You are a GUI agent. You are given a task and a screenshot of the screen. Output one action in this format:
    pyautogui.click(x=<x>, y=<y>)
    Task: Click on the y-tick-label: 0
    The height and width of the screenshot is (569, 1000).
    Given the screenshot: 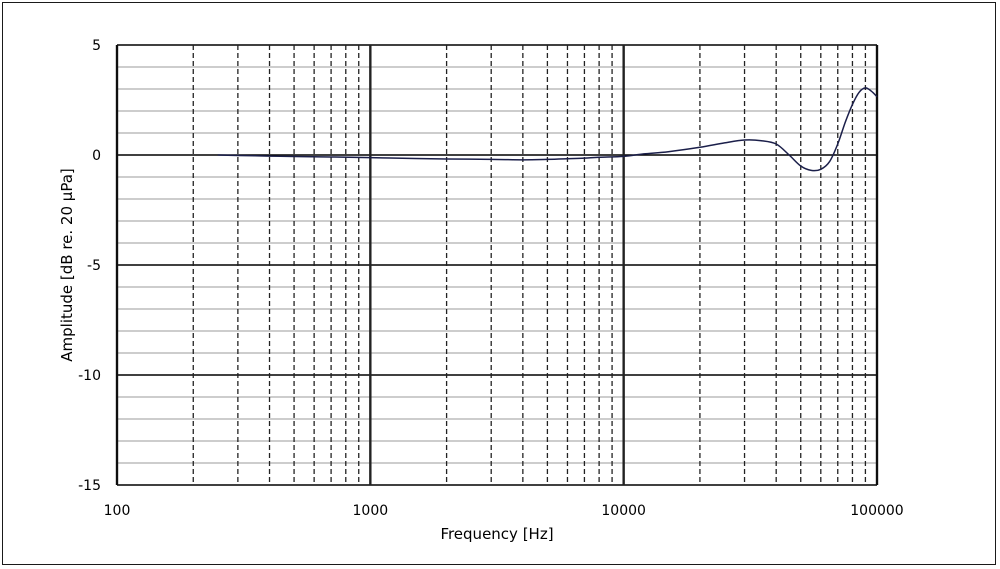 What is the action you would take?
    pyautogui.click(x=96, y=156)
    